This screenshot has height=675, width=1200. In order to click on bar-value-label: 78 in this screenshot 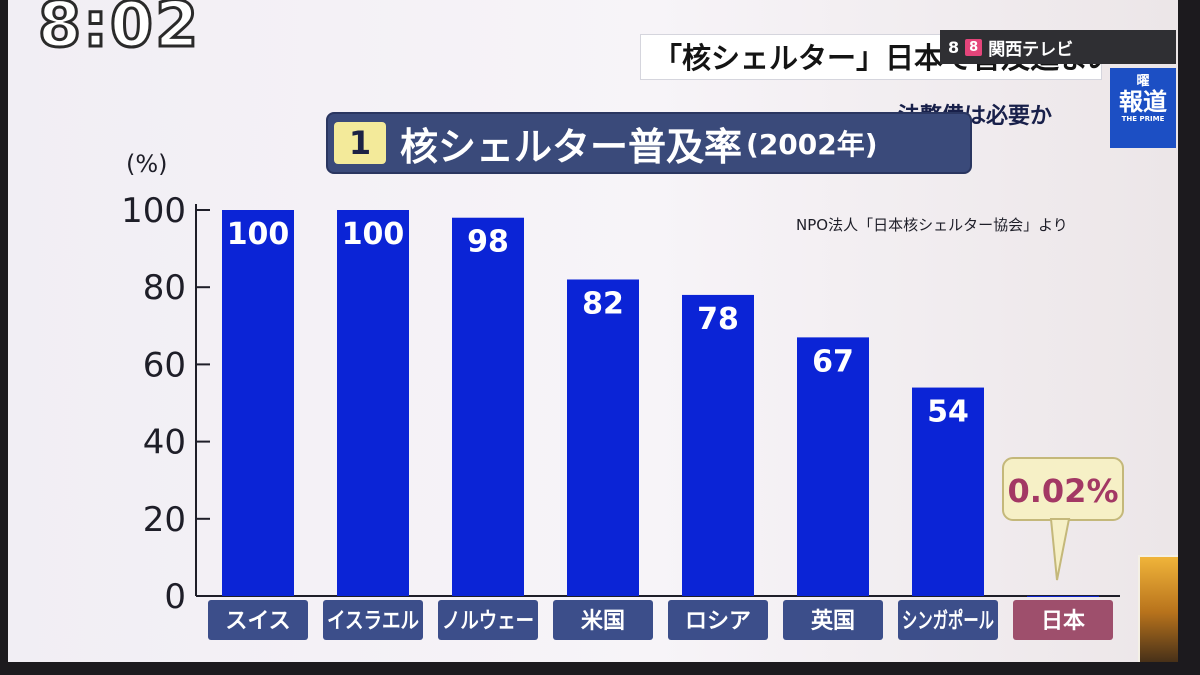, I will do `click(718, 319)`.